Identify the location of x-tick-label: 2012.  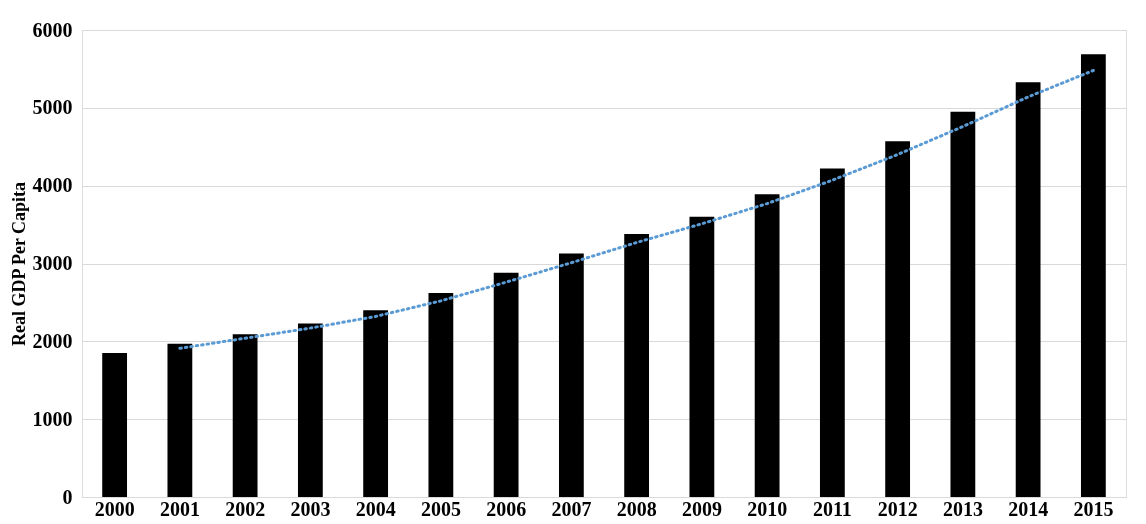
(897, 508).